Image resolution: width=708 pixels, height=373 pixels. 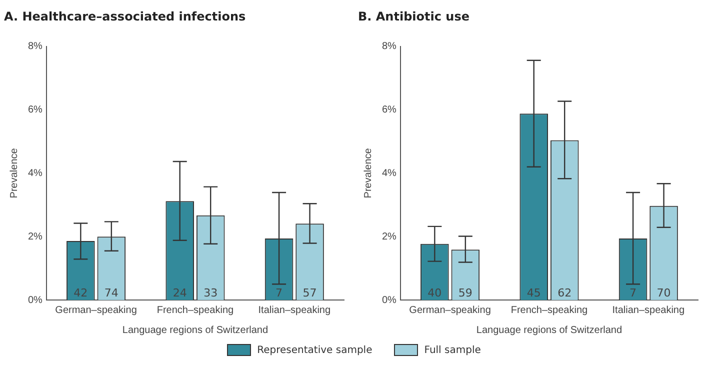 I want to click on annotation: 59, so click(x=465, y=293).